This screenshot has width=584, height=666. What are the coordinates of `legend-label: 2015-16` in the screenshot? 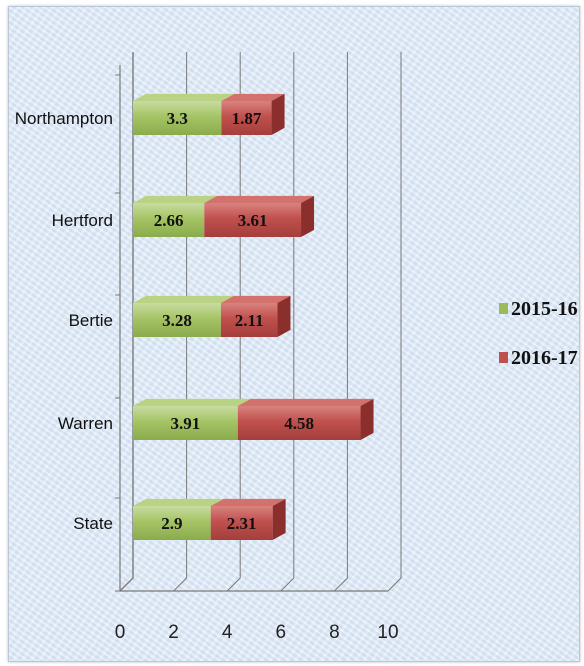 It's located at (544, 309).